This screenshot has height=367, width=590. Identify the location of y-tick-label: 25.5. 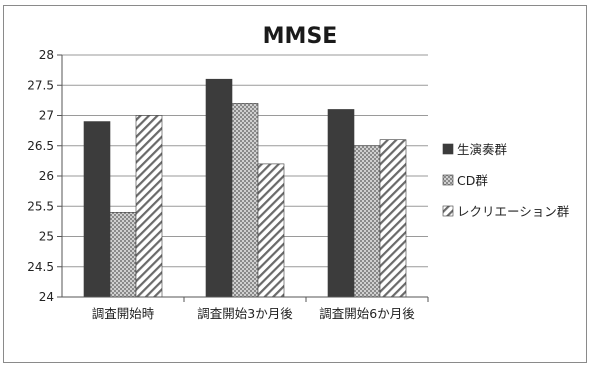
(40, 206).